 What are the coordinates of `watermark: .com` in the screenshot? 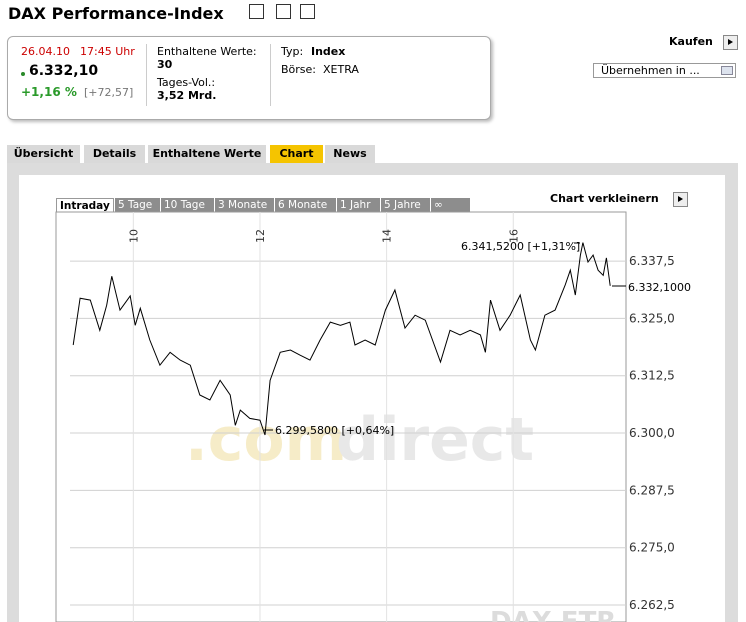 It's located at (266, 440).